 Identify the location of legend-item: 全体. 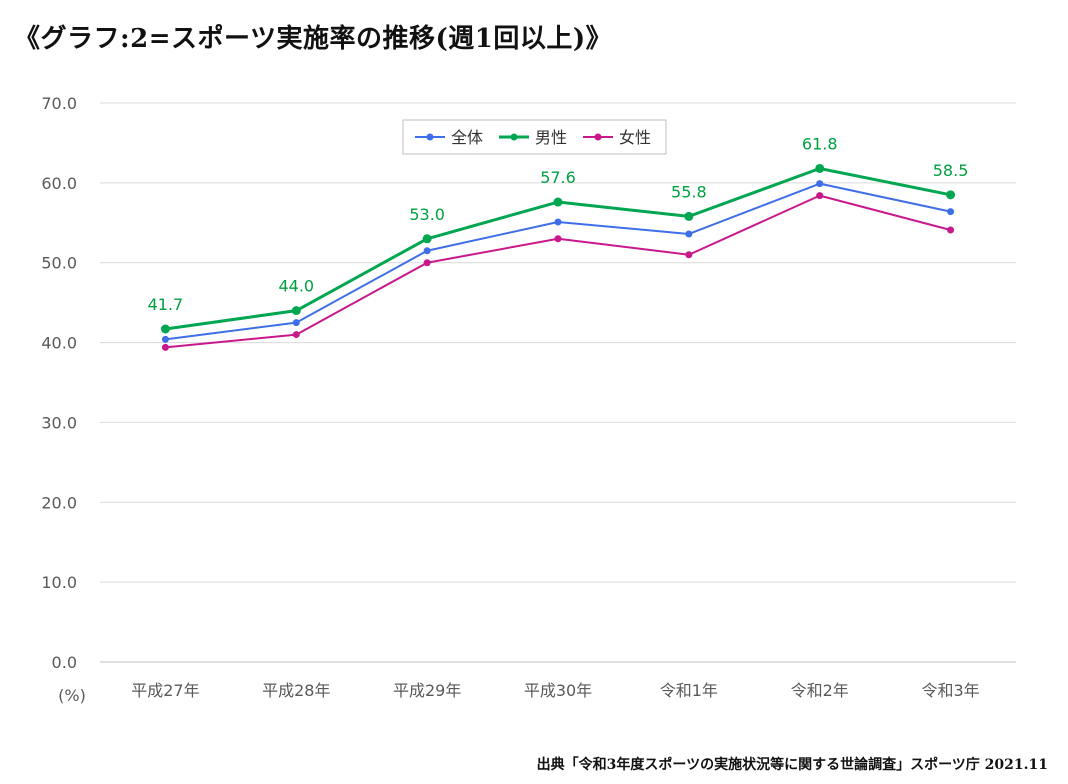
(449, 137).